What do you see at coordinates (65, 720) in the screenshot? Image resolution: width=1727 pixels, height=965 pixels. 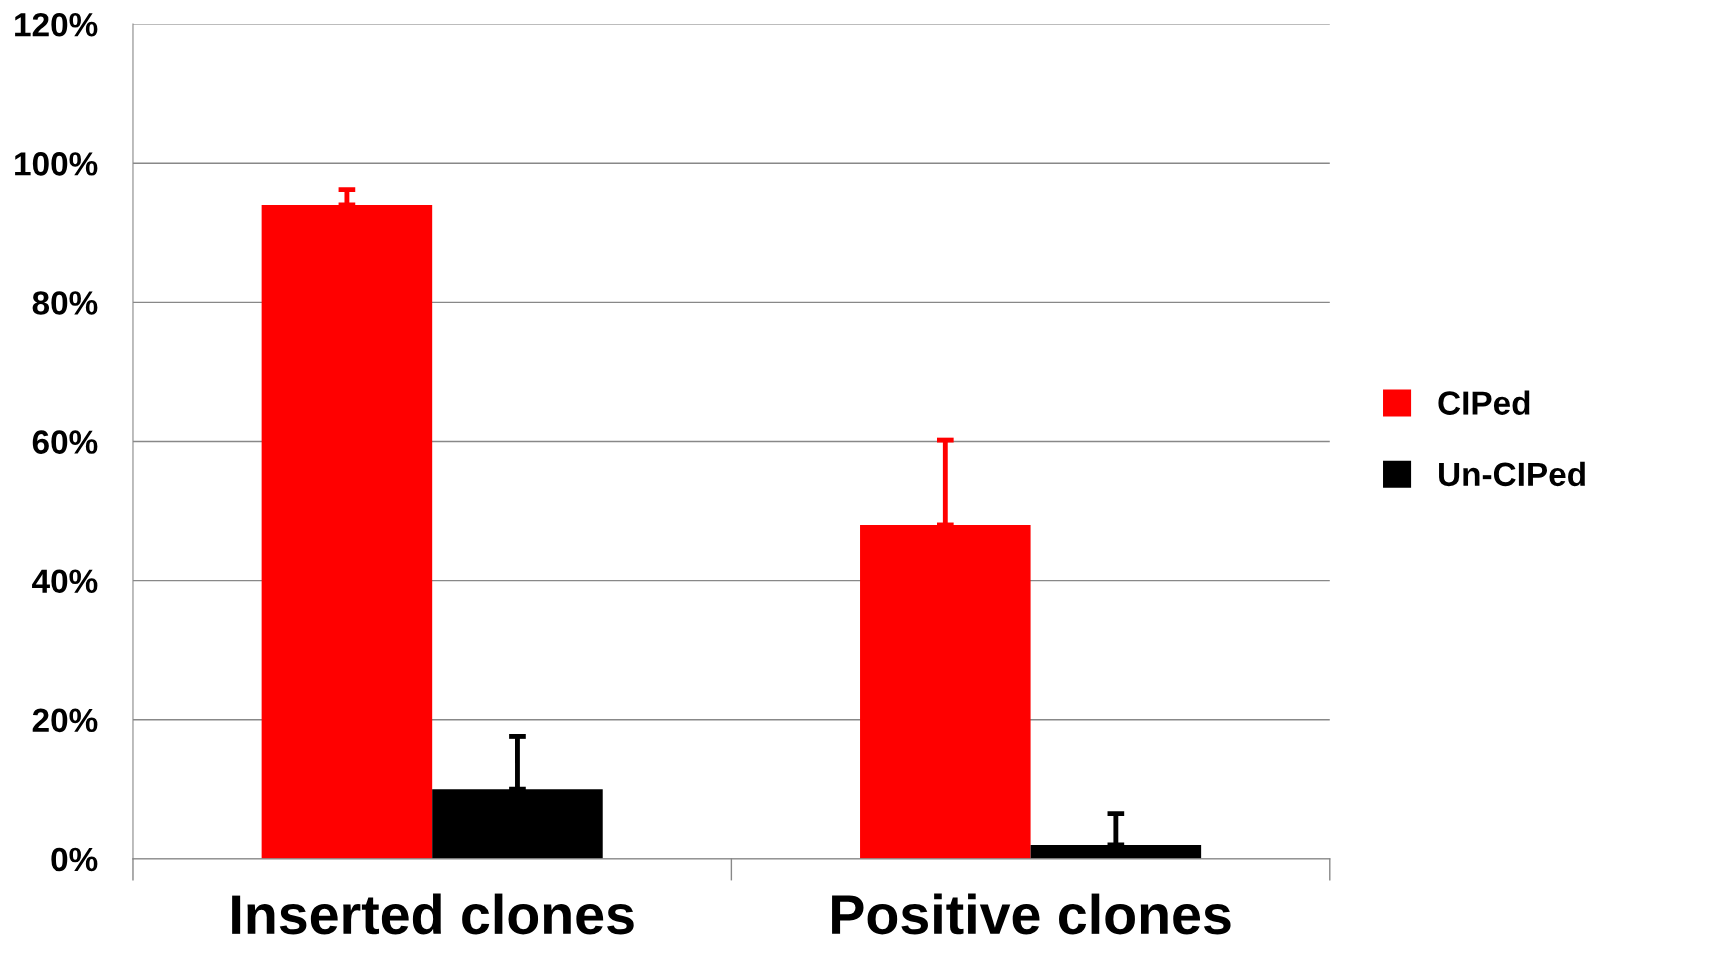 I see `y-tick-label: 20%` at bounding box center [65, 720].